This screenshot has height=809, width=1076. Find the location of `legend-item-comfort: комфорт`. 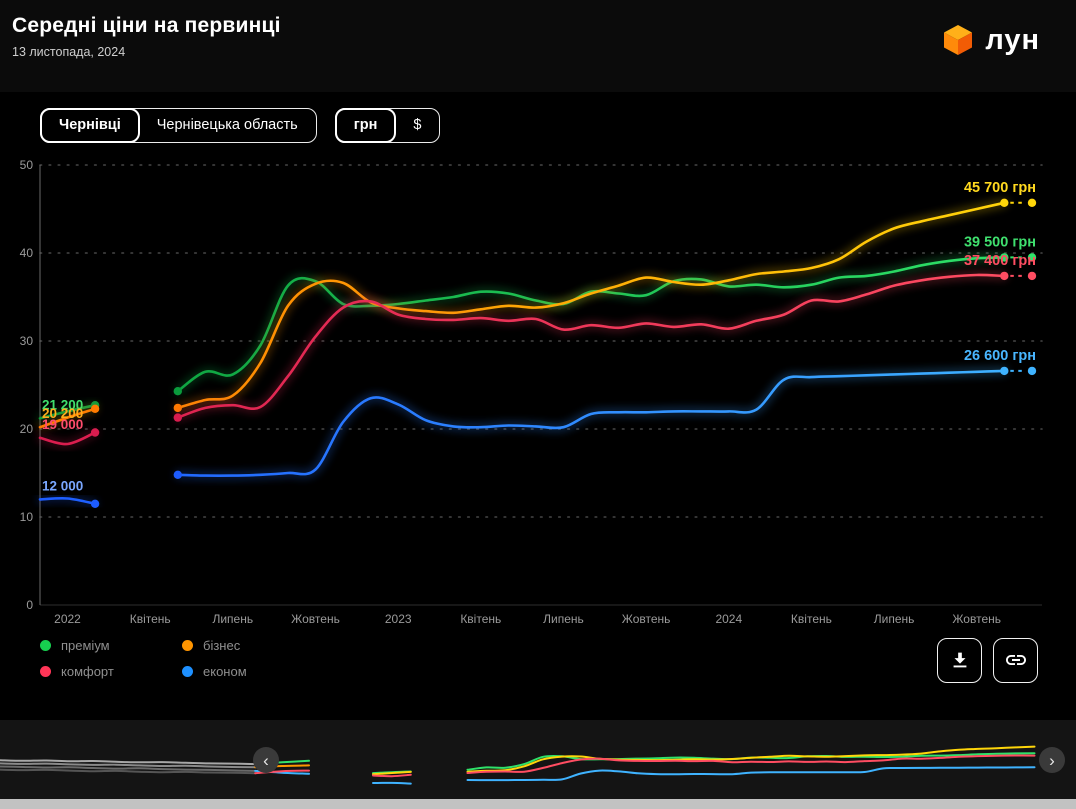

legend-item-comfort: комфорт is located at coordinates (111, 671).